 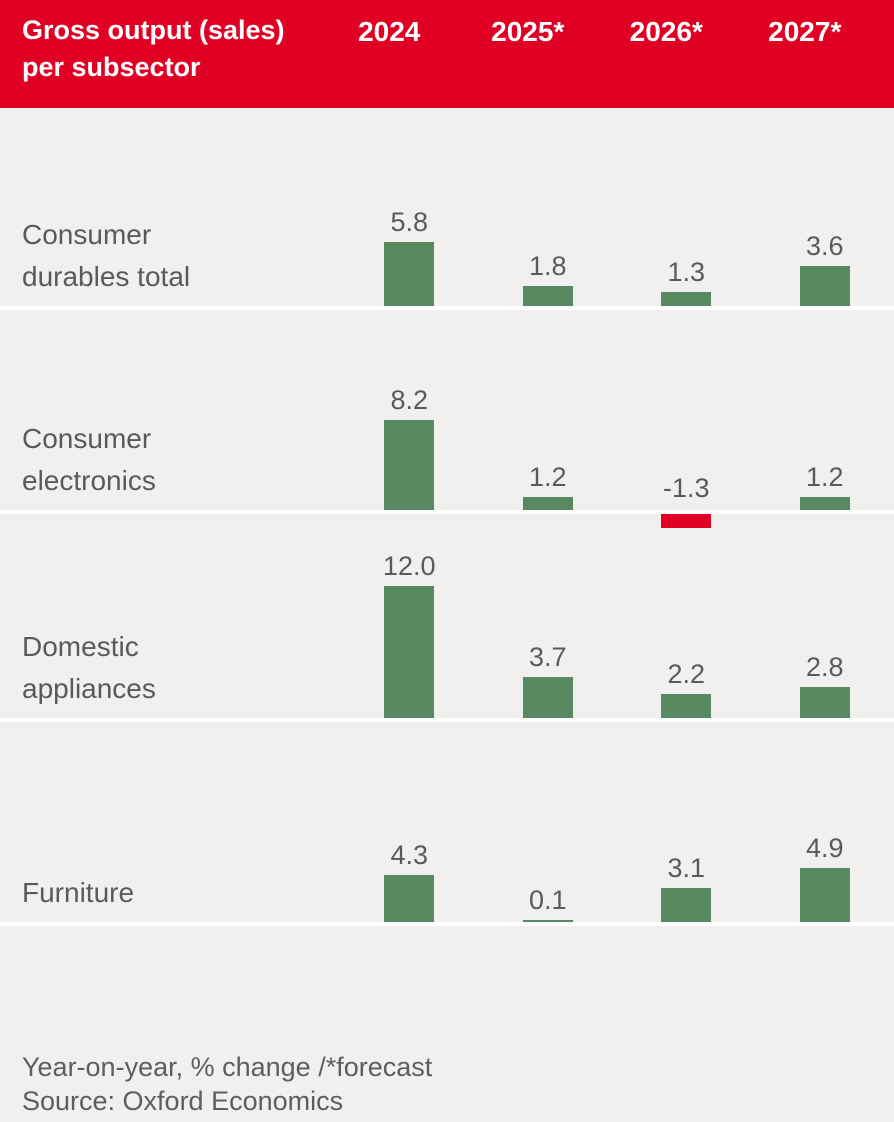 I want to click on bar-cell: 3.7, so click(x=548, y=616).